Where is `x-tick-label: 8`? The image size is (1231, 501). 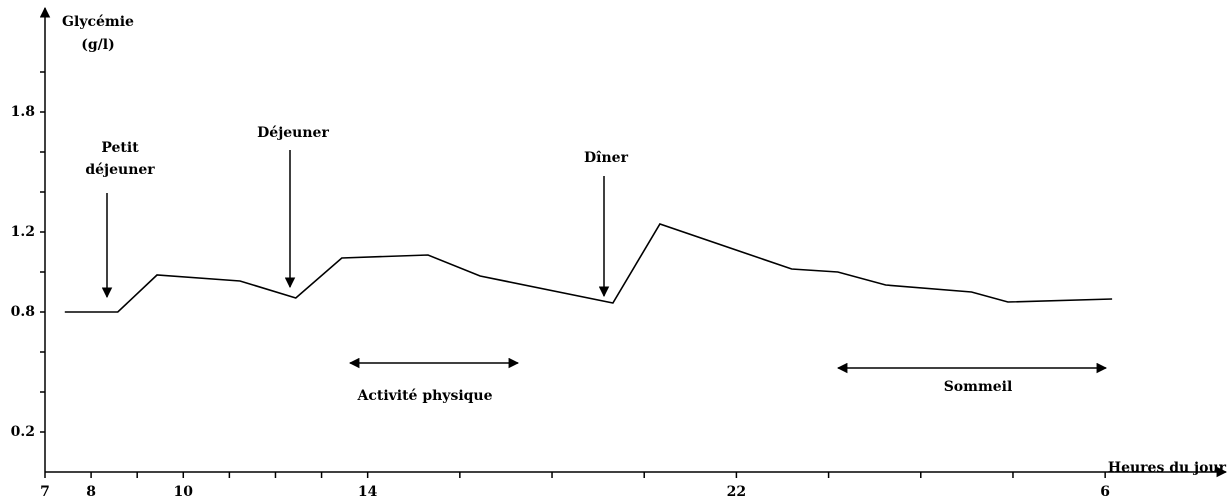 x-tick-label: 8 is located at coordinates (91, 492).